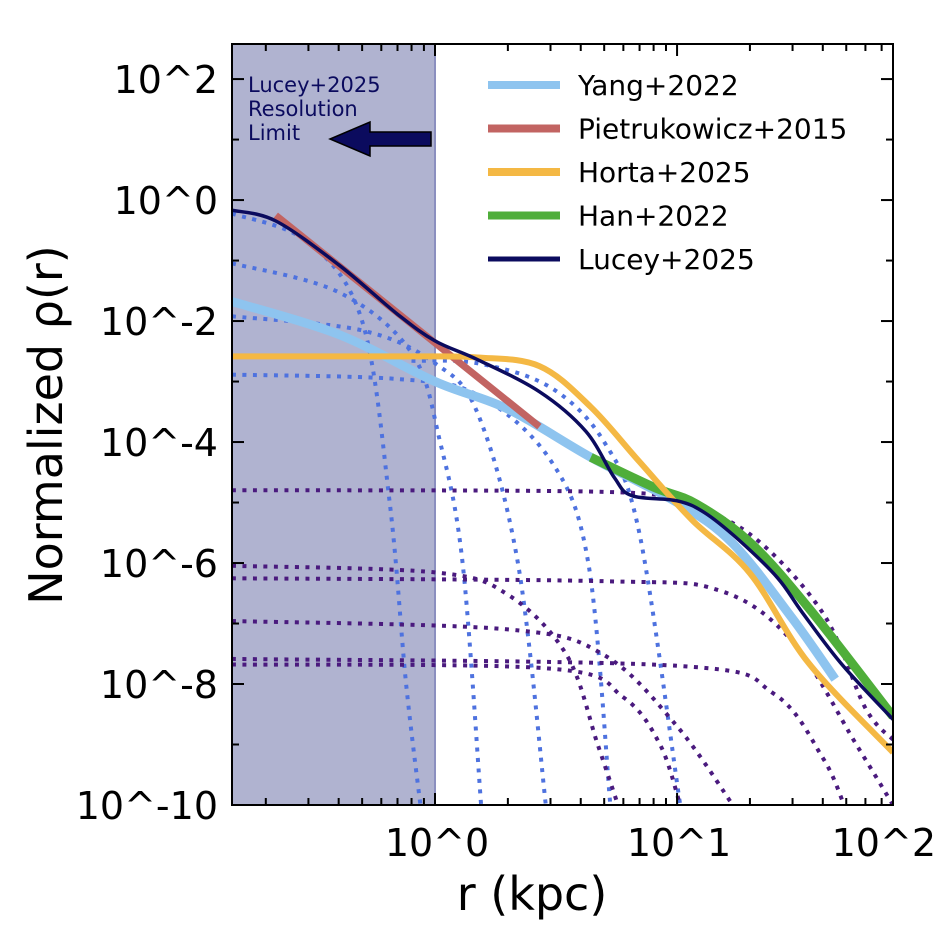  What do you see at coordinates (166, 201) in the screenshot?
I see `y-tick-label: 10^0` at bounding box center [166, 201].